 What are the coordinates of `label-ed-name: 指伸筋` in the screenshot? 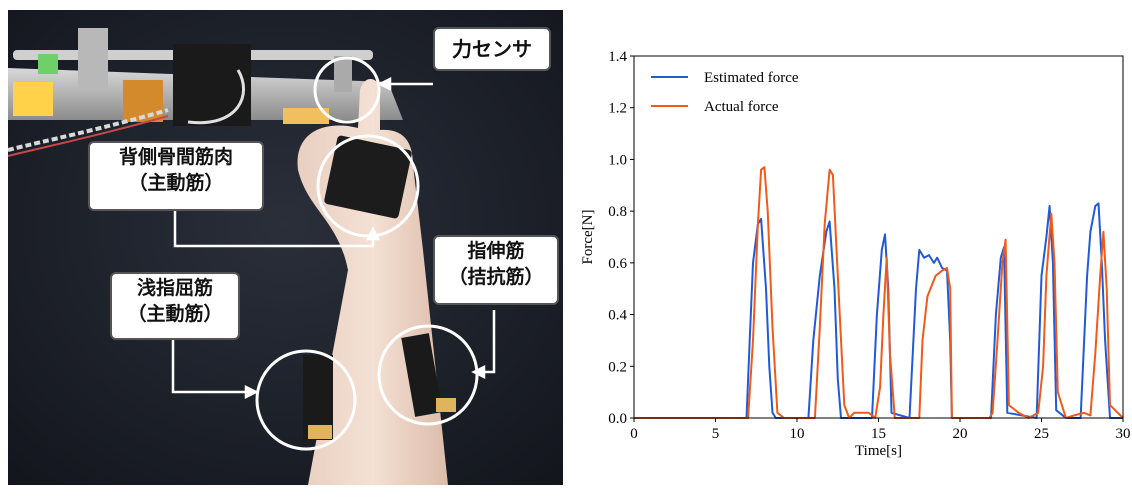 It's located at (496, 251).